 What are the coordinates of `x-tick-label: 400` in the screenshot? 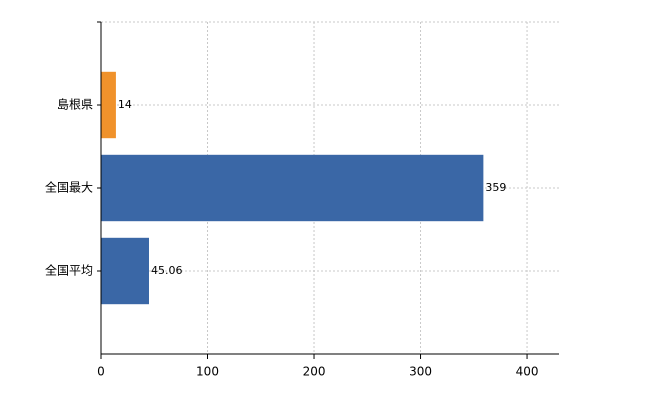 It's located at (527, 372).